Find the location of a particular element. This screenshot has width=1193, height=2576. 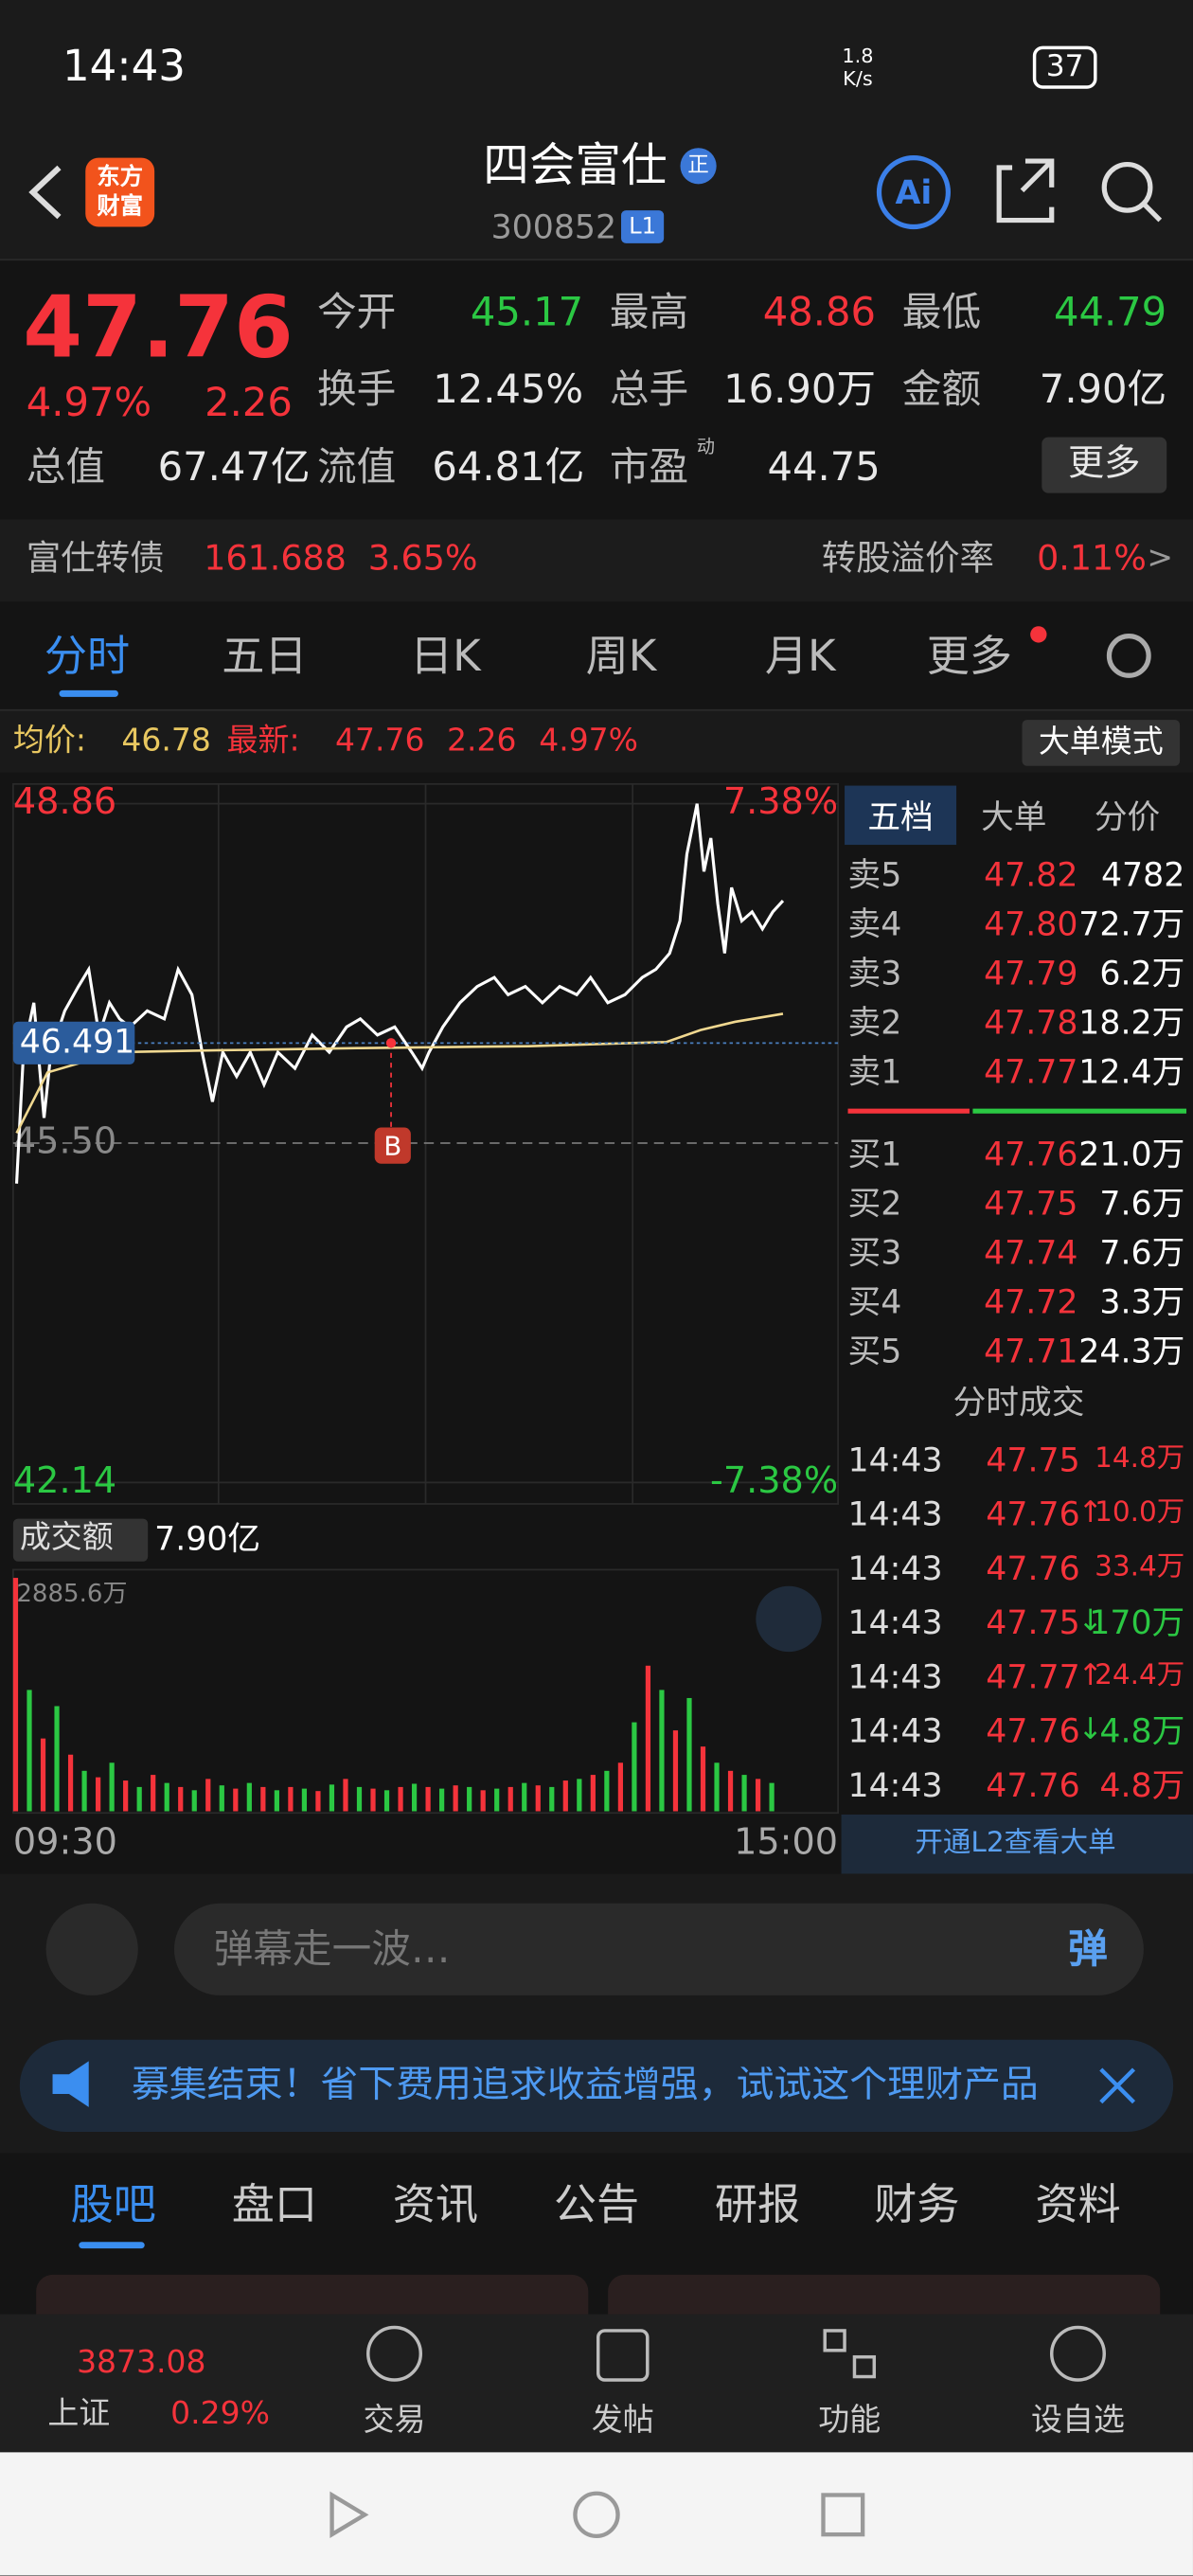

bond-name: 富仕转债 is located at coordinates (95, 558).